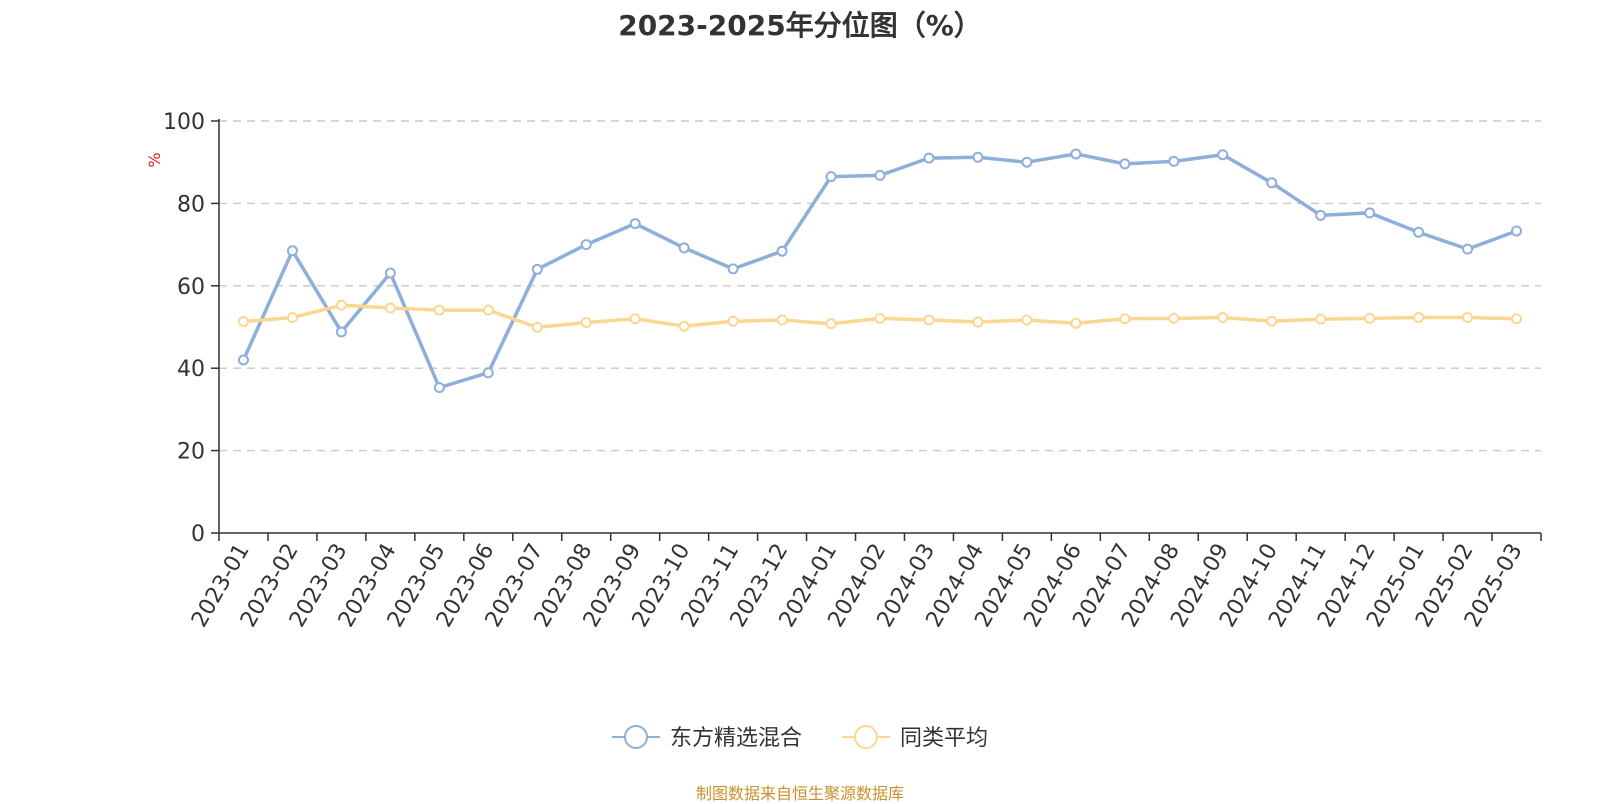  What do you see at coordinates (191, 452) in the screenshot?
I see `y-tick-label: 20` at bounding box center [191, 452].